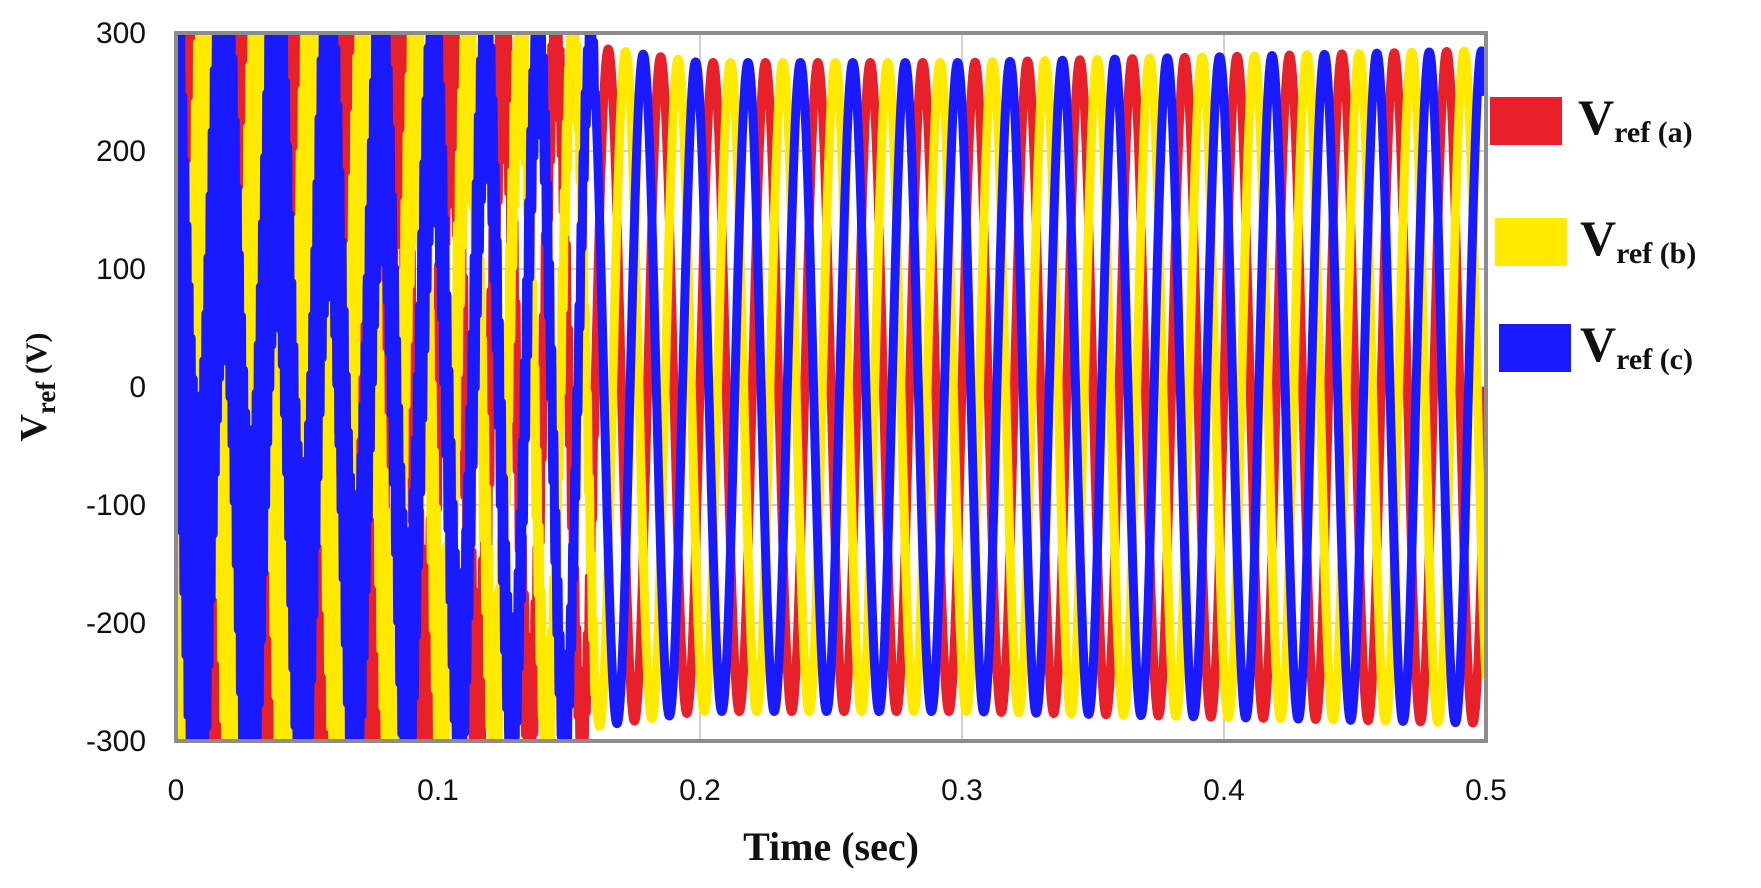 The height and width of the screenshot is (888, 1761). What do you see at coordinates (176, 790) in the screenshot?
I see `x-tick-label: 0` at bounding box center [176, 790].